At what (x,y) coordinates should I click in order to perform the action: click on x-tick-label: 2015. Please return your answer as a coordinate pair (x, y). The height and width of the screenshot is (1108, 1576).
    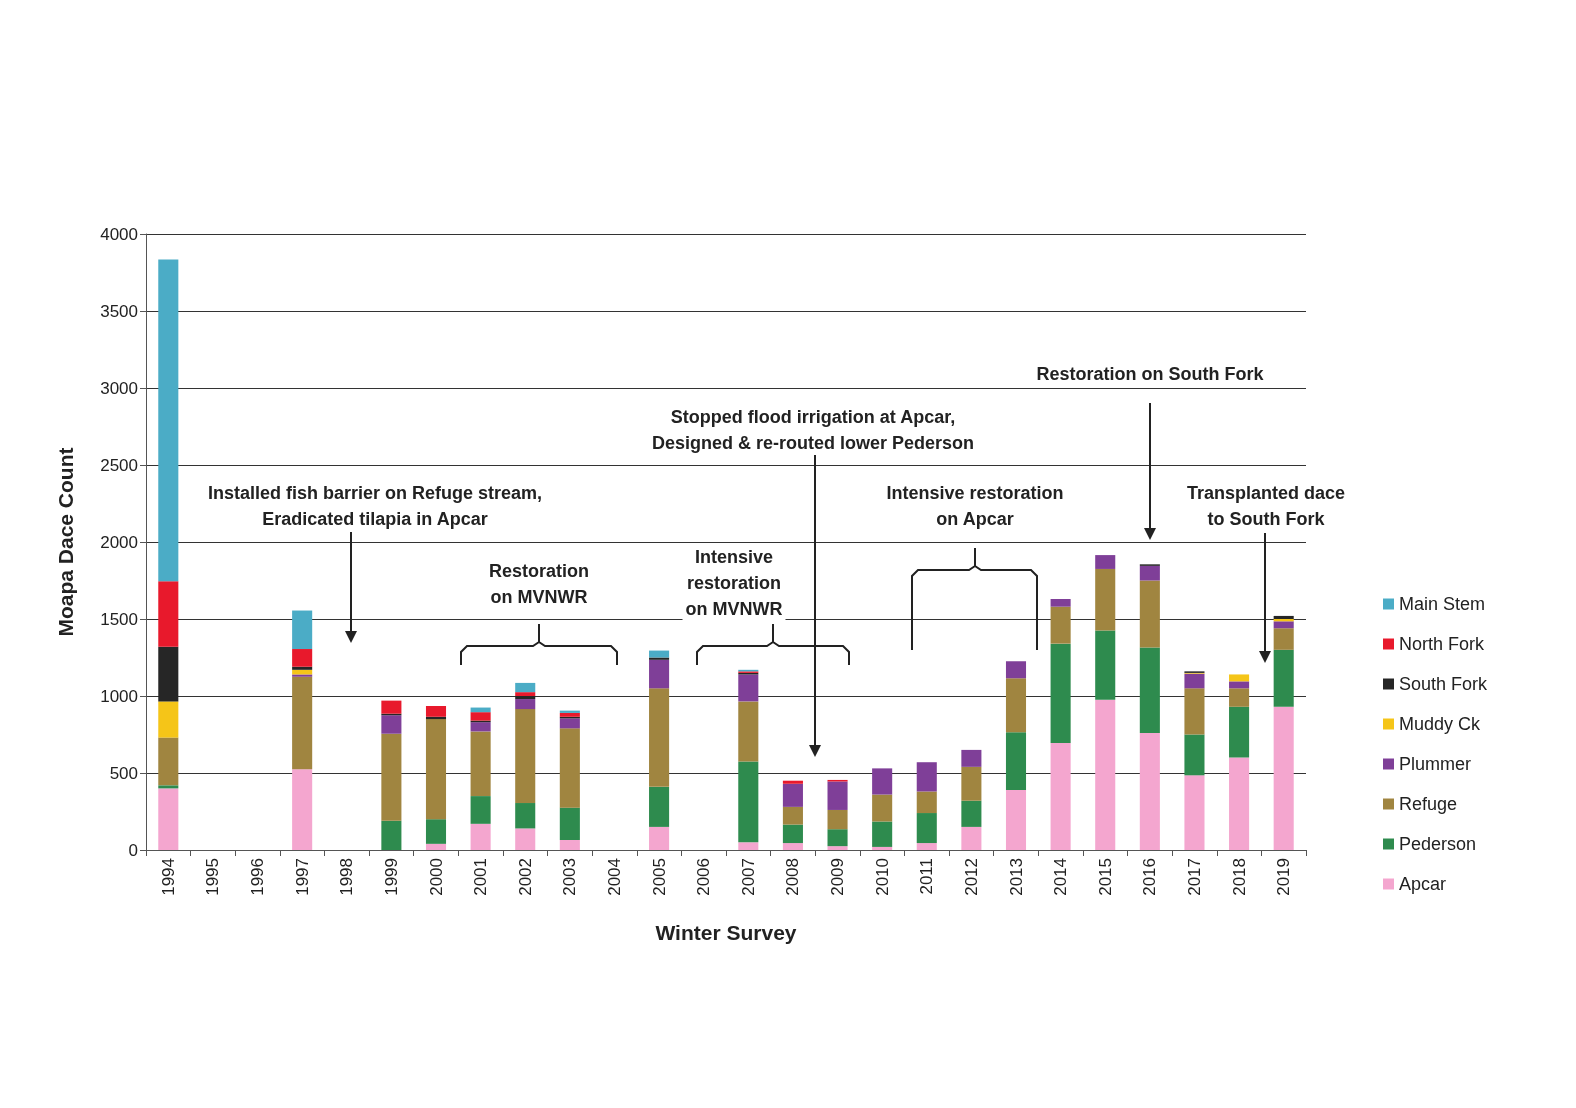
    Looking at the image, I should click on (1105, 877).